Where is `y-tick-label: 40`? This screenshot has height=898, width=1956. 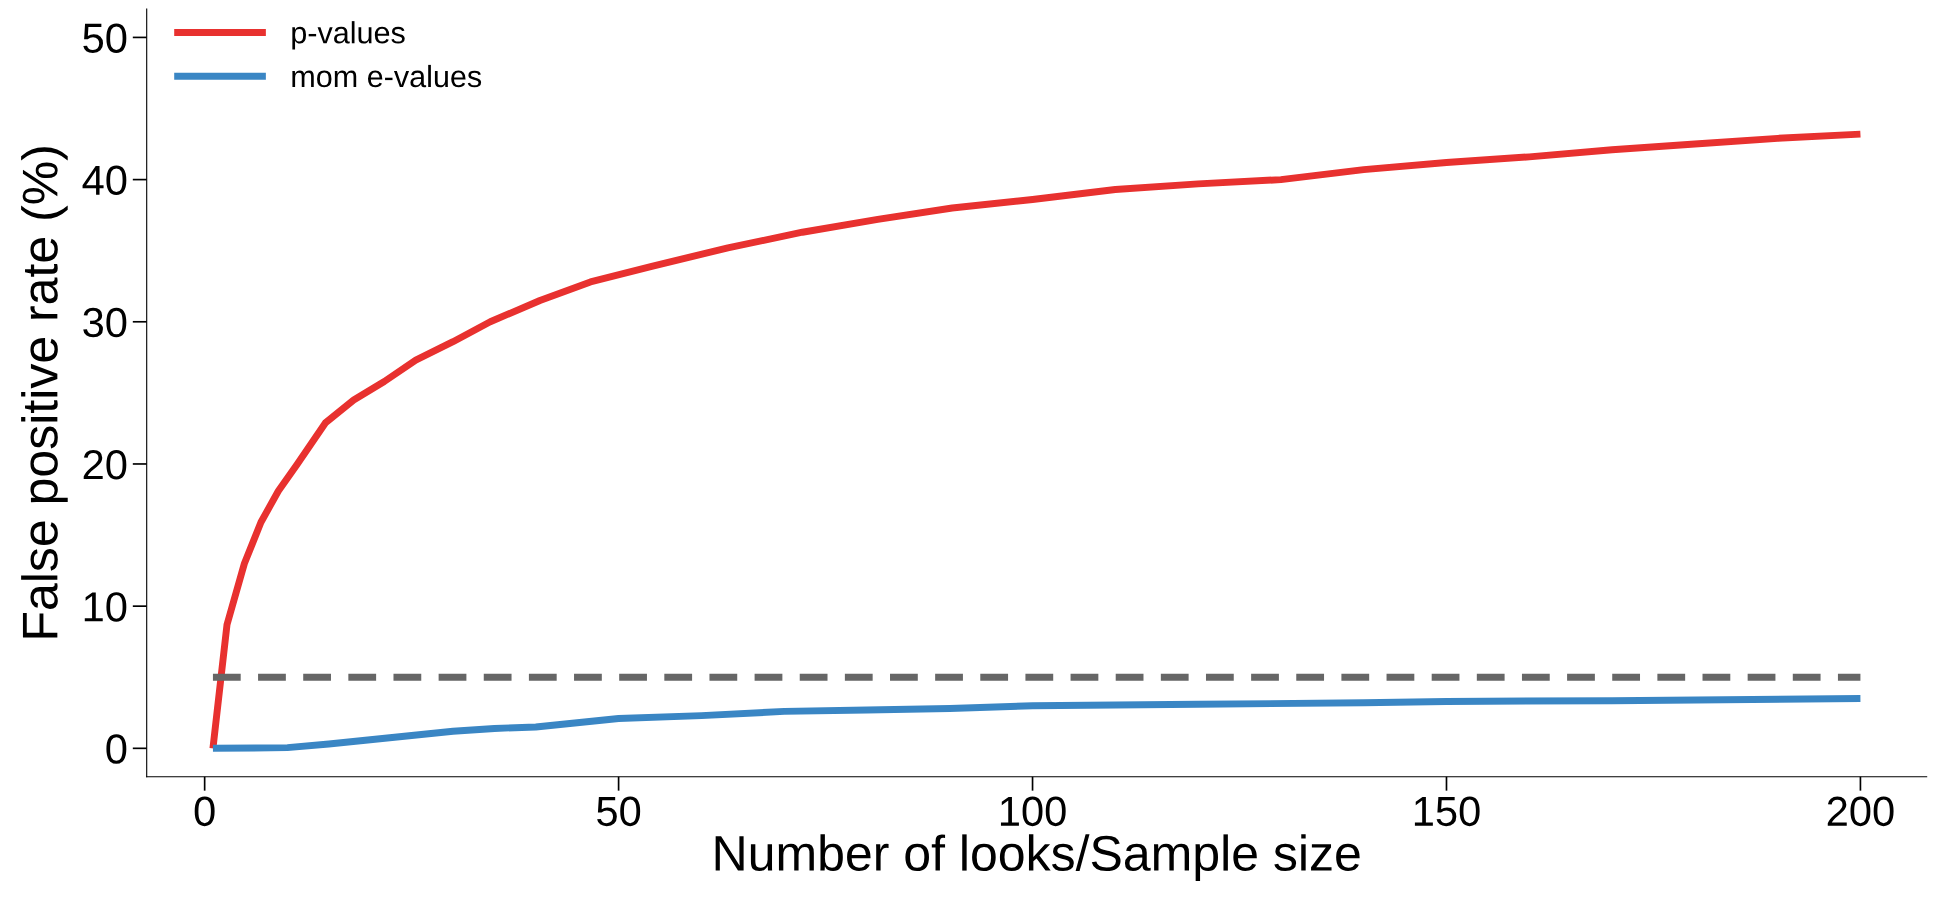
y-tick-label: 40 is located at coordinates (104, 180).